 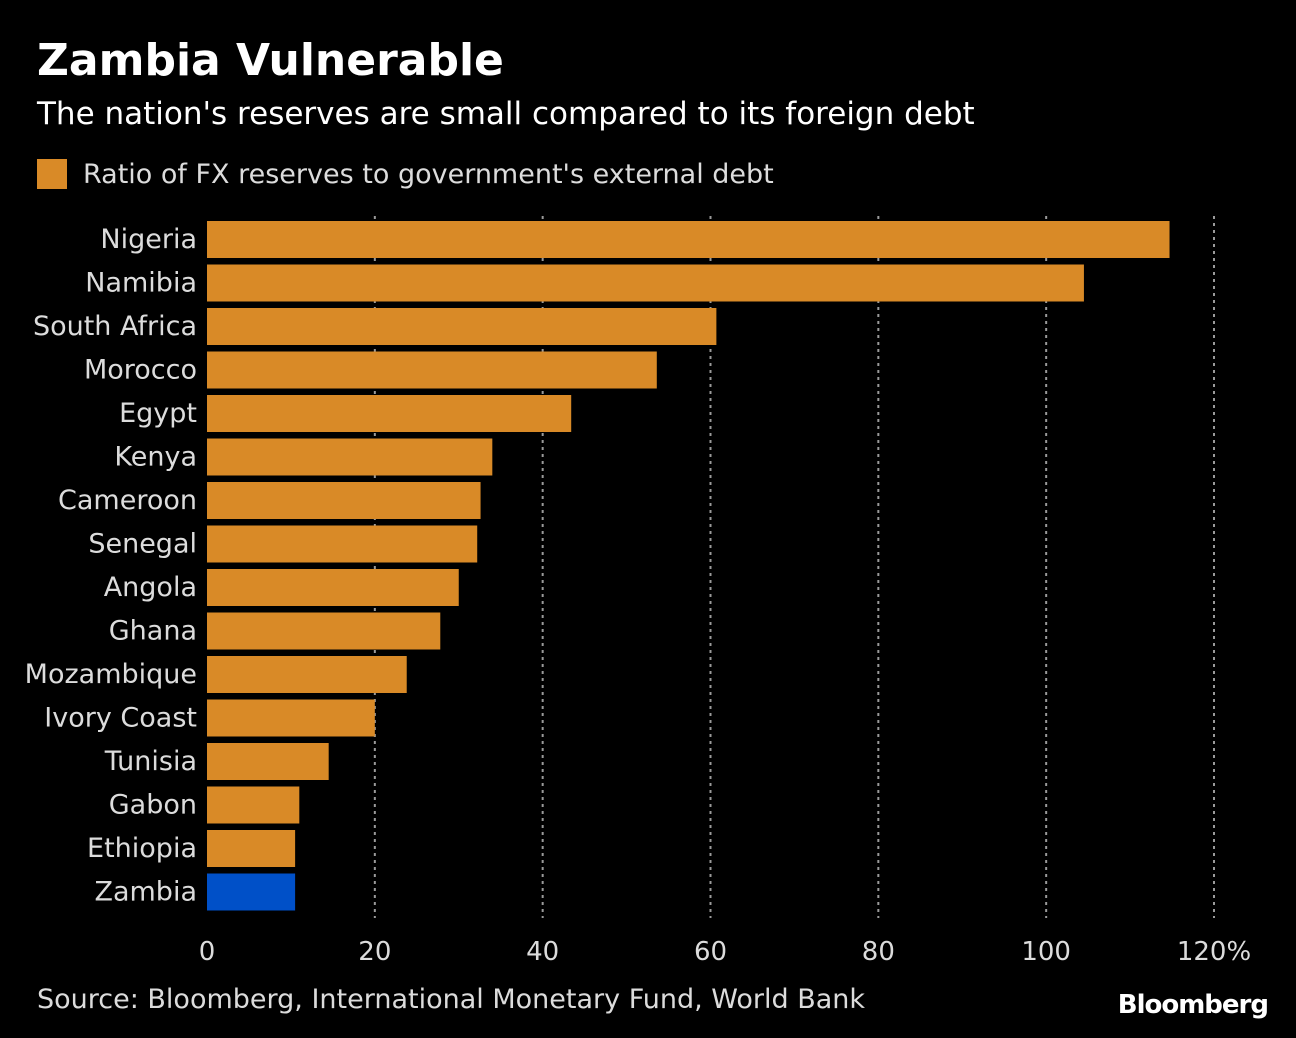 I want to click on bar-zambia, so click(x=251, y=892).